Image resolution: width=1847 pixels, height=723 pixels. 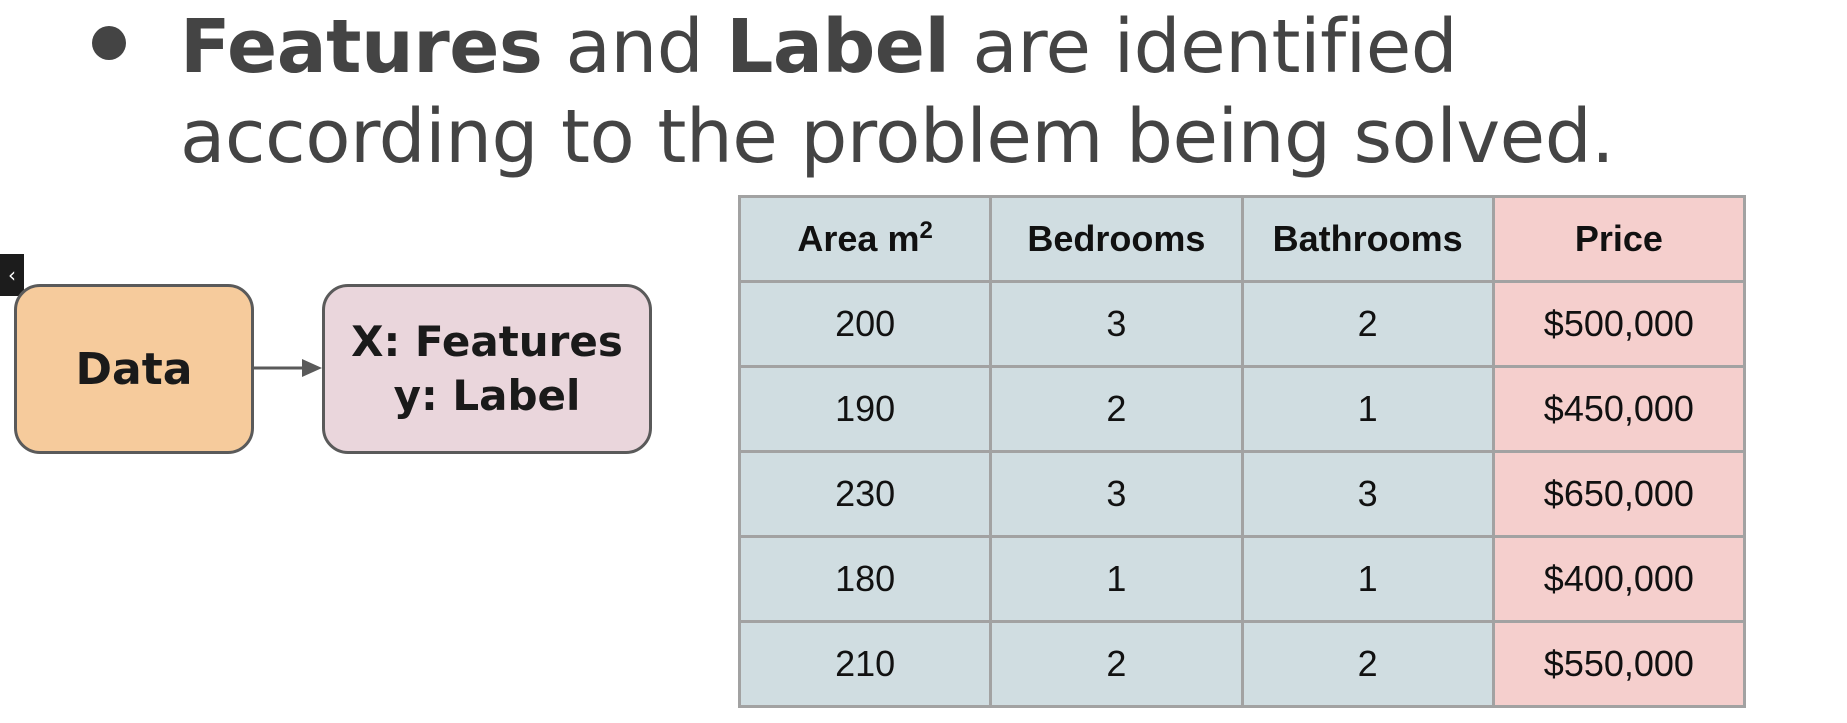 What do you see at coordinates (1619, 579) in the screenshot?
I see `cell-price: $400,000` at bounding box center [1619, 579].